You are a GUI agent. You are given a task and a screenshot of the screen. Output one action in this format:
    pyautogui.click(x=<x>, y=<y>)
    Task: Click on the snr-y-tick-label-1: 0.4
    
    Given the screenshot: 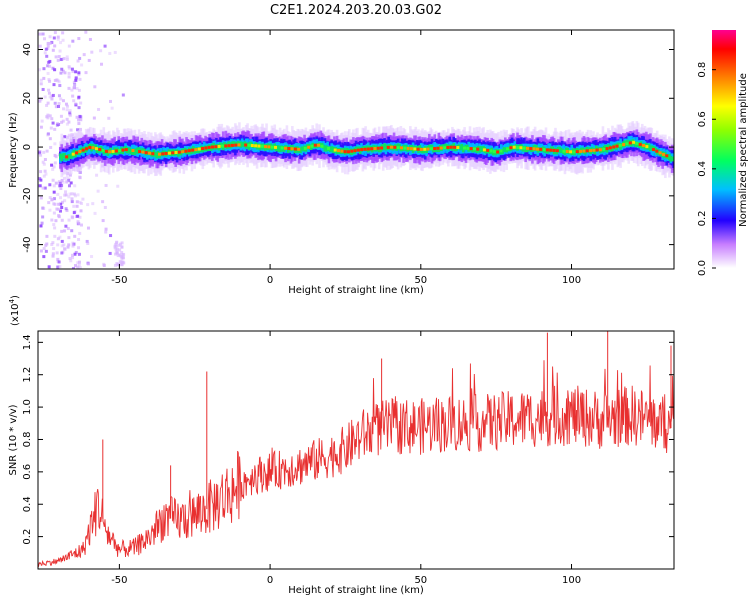 What is the action you would take?
    pyautogui.click(x=27, y=504)
    